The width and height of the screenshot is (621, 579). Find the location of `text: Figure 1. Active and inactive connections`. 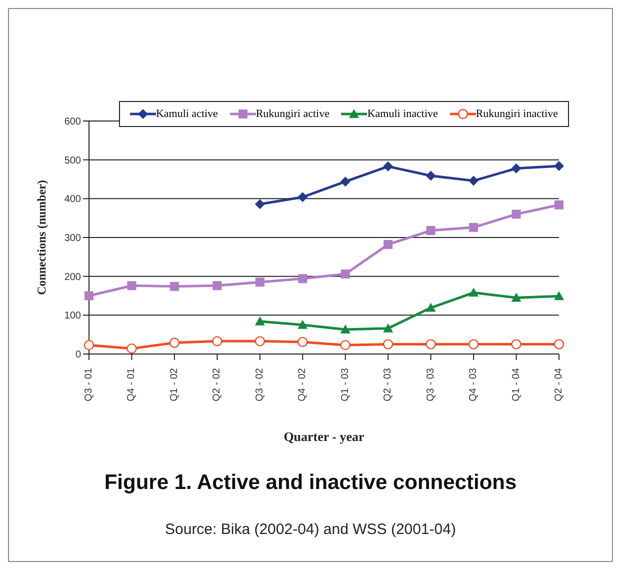

text: Figure 1. Active and inactive connections is located at coordinates (310, 483).